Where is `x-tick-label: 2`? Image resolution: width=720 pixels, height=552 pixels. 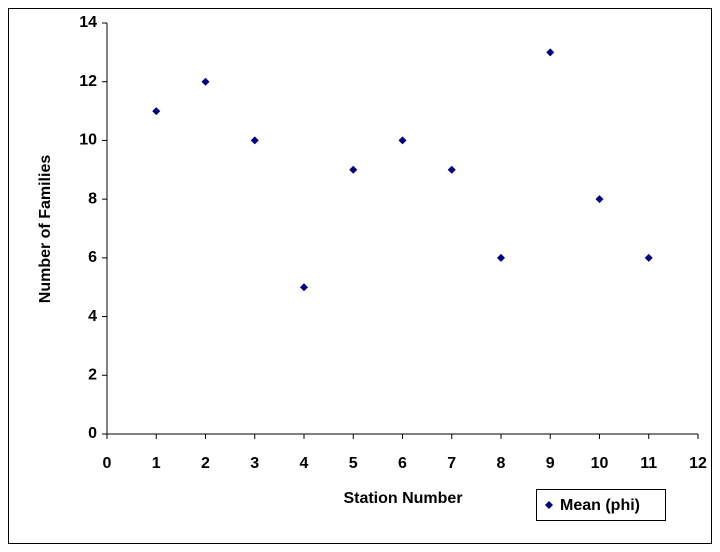
x-tick-label: 2 is located at coordinates (205, 463).